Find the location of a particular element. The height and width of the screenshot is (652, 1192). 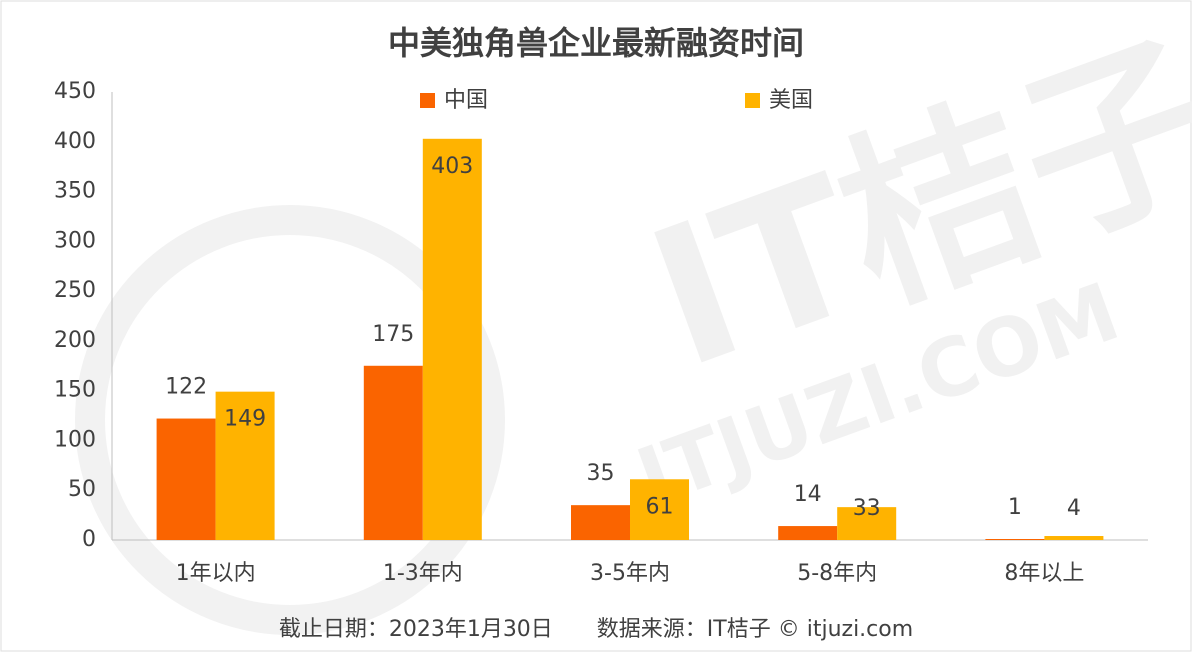

value-label: 175 is located at coordinates (393, 334).